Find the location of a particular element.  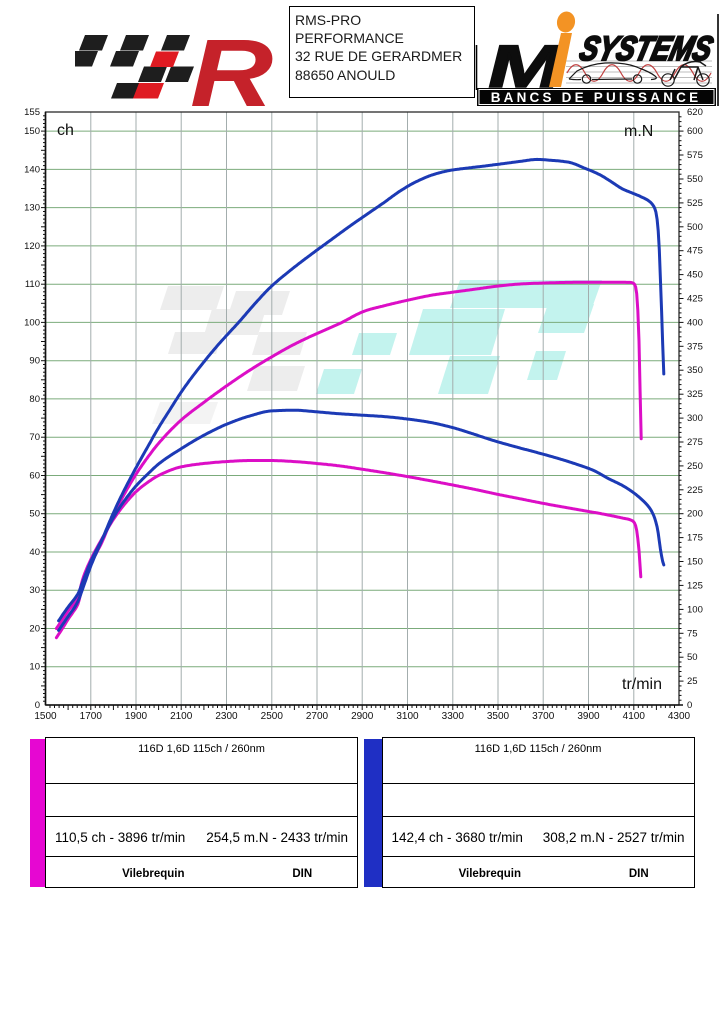

svg-text: 120 is located at coordinates (32, 246).